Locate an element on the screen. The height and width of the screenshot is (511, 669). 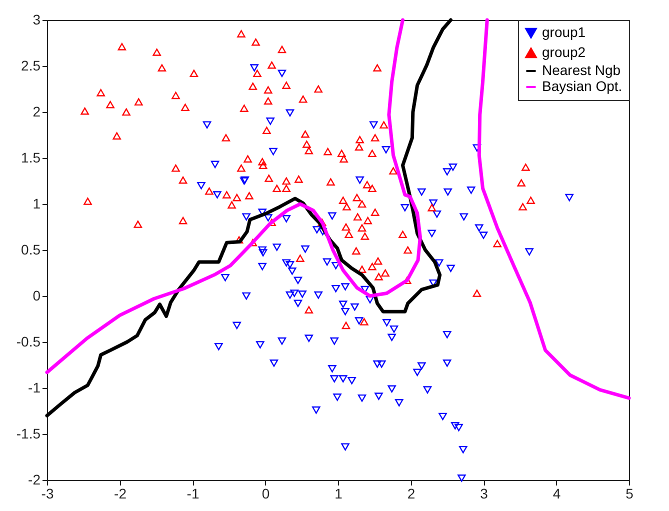
legend-label: Nearest Ngb is located at coordinates (581, 70).